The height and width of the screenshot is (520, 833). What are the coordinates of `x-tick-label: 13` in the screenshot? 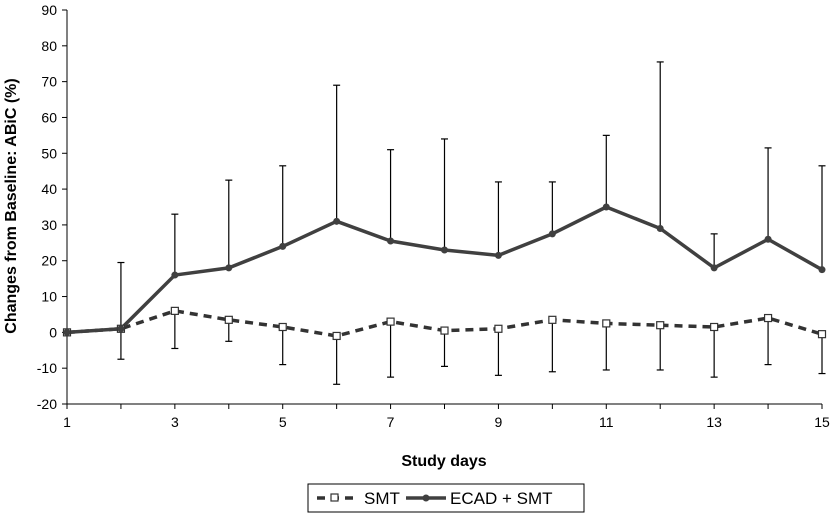 It's located at (714, 422).